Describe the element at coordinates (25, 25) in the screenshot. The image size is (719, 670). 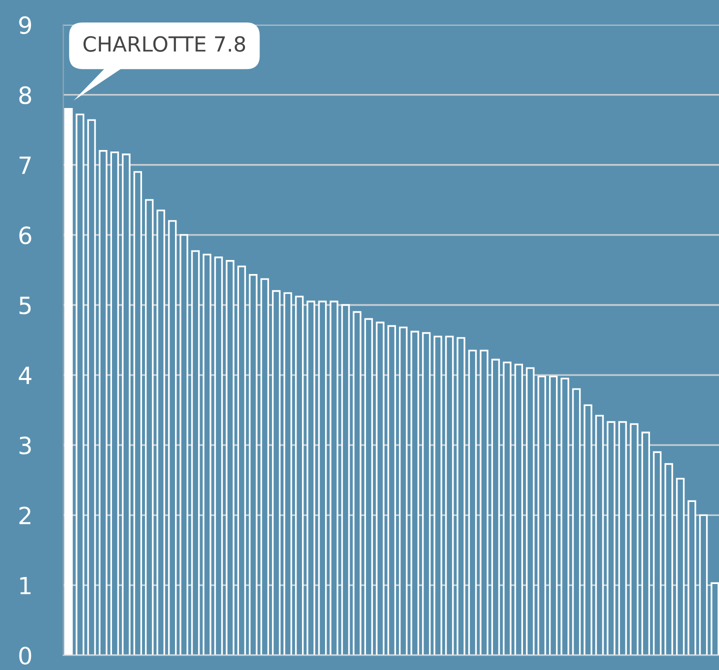
I see `y-tick-label: 9` at that location.